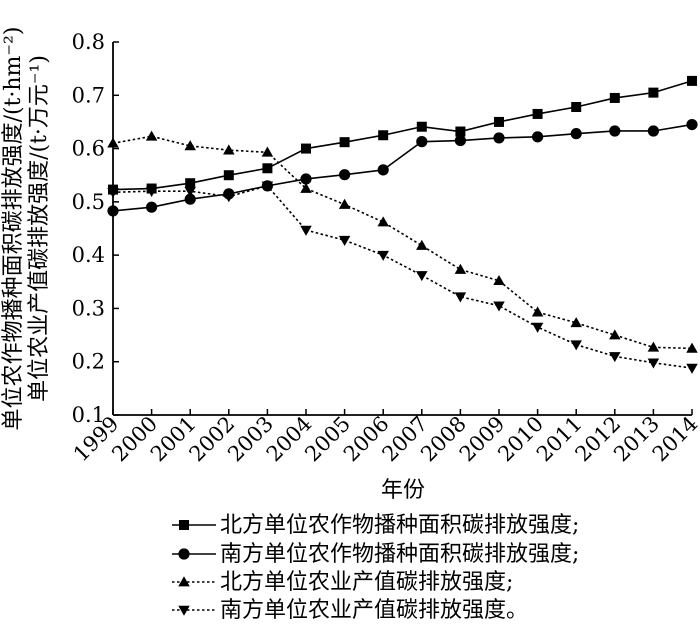 The height and width of the screenshot is (630, 700). I want to click on legend-item-0: 北方单位农作物播种面积碳排放强度;, so click(375, 525).